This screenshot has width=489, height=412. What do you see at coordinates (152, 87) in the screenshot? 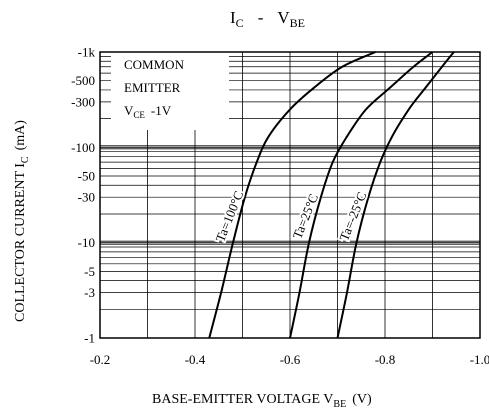
I see `legend-line-emitter: EMITTER` at bounding box center [152, 87].